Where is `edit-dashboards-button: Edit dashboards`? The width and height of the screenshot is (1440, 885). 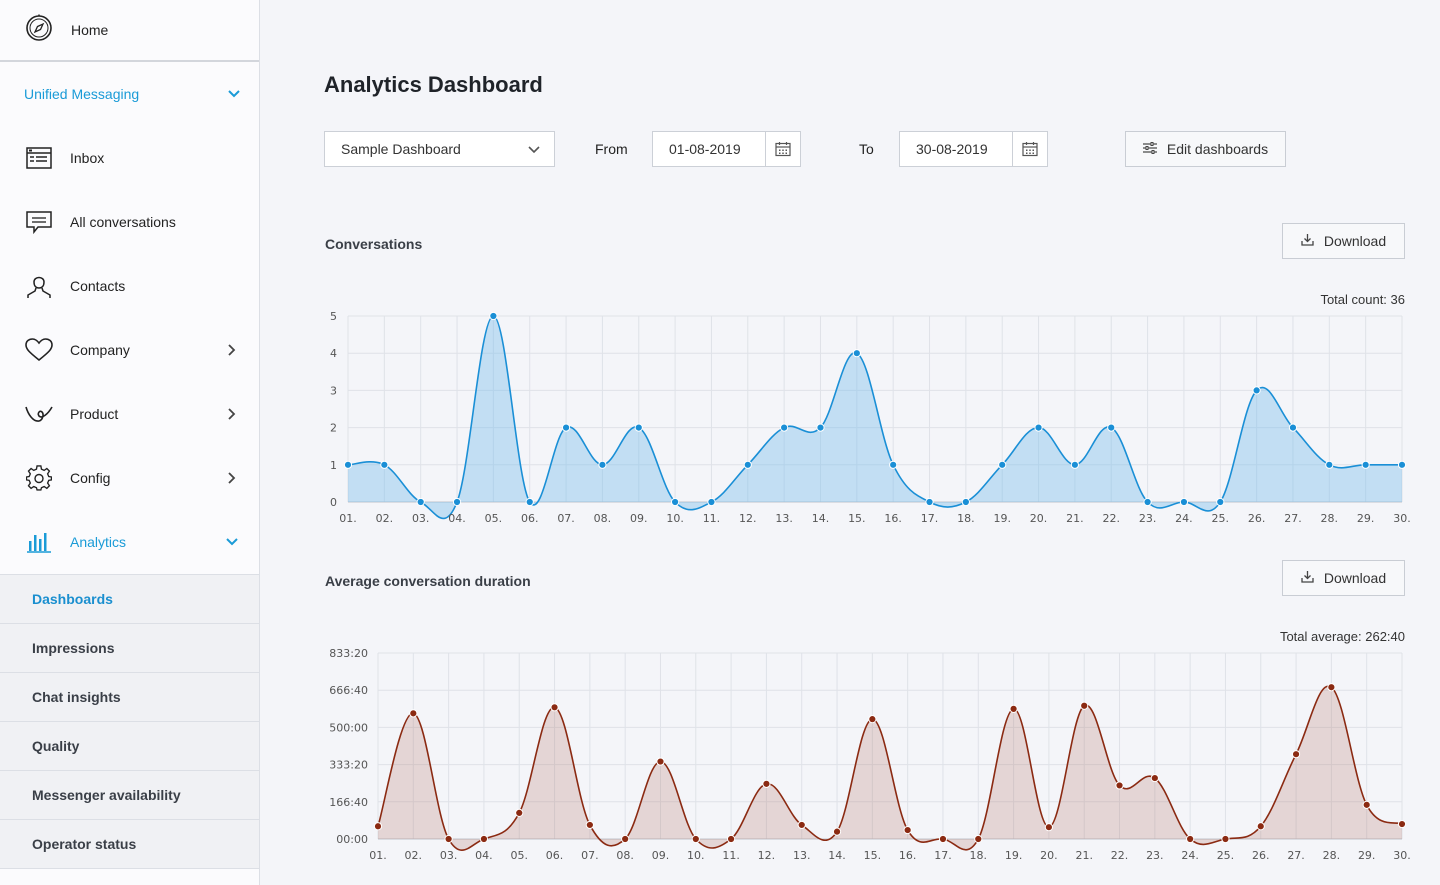 edit-dashboards-button: Edit dashboards is located at coordinates (1205, 149).